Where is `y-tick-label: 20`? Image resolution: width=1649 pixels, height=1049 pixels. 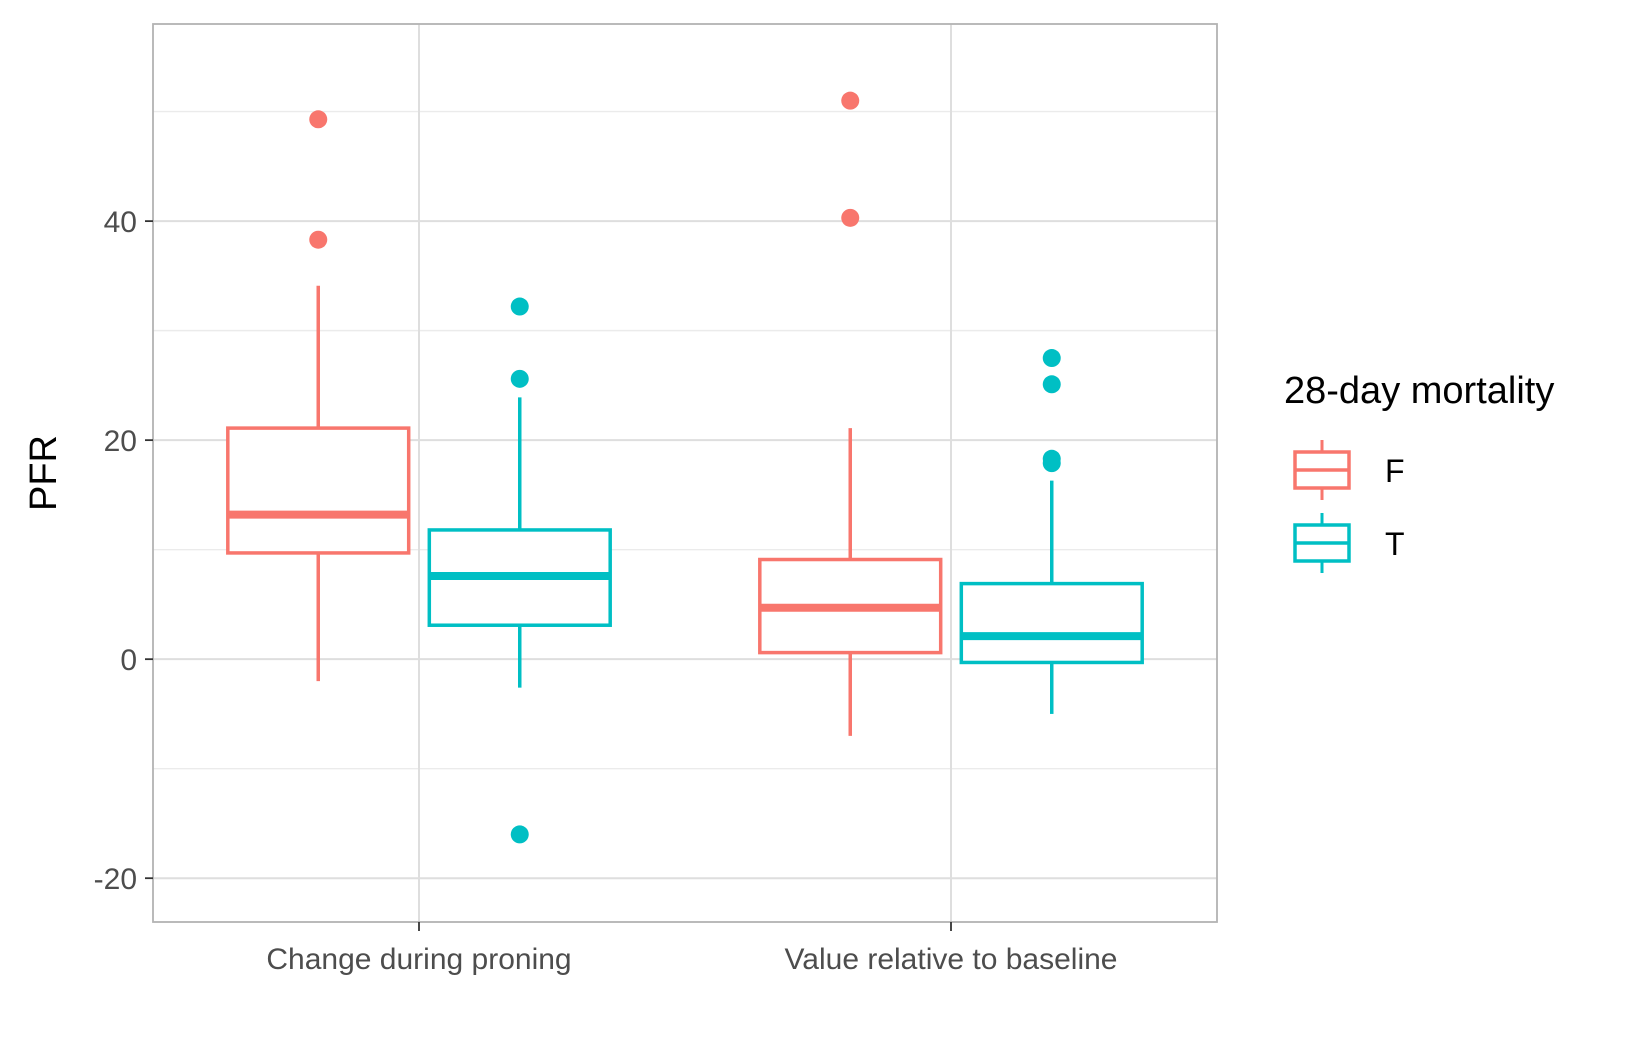
y-tick-label: 20 is located at coordinates (120, 441).